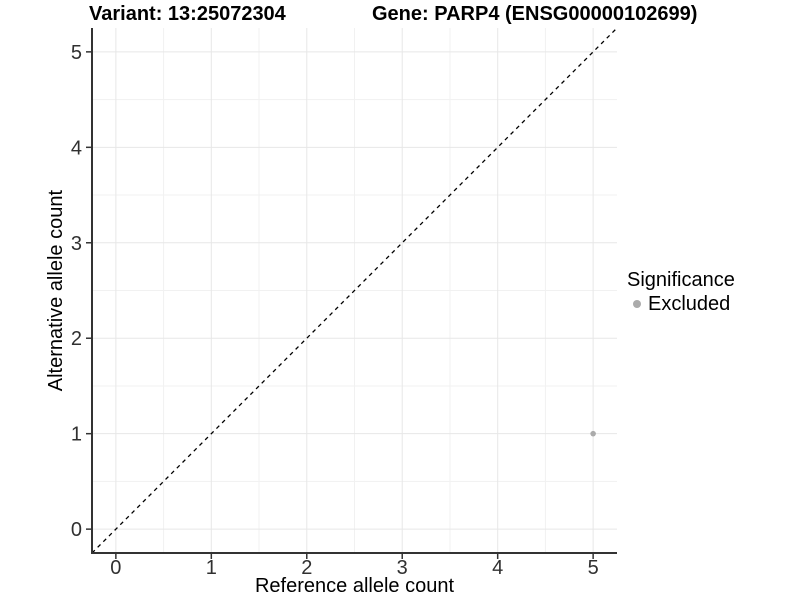 This screenshot has height=600, width=800. I want to click on legend-point-marker-icon, so click(637, 304).